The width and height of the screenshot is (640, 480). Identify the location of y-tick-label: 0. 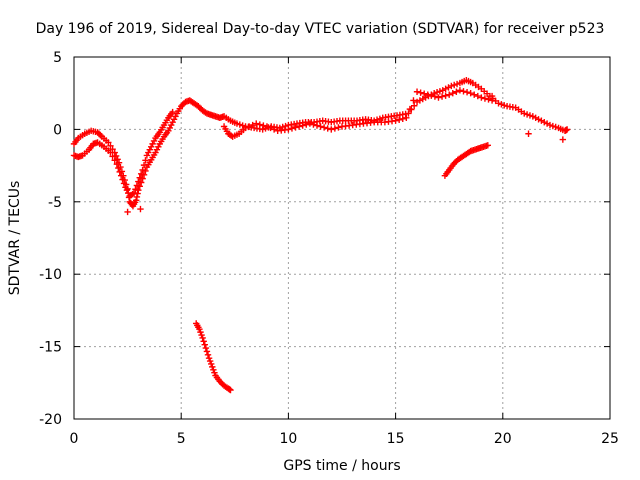
(57, 130).